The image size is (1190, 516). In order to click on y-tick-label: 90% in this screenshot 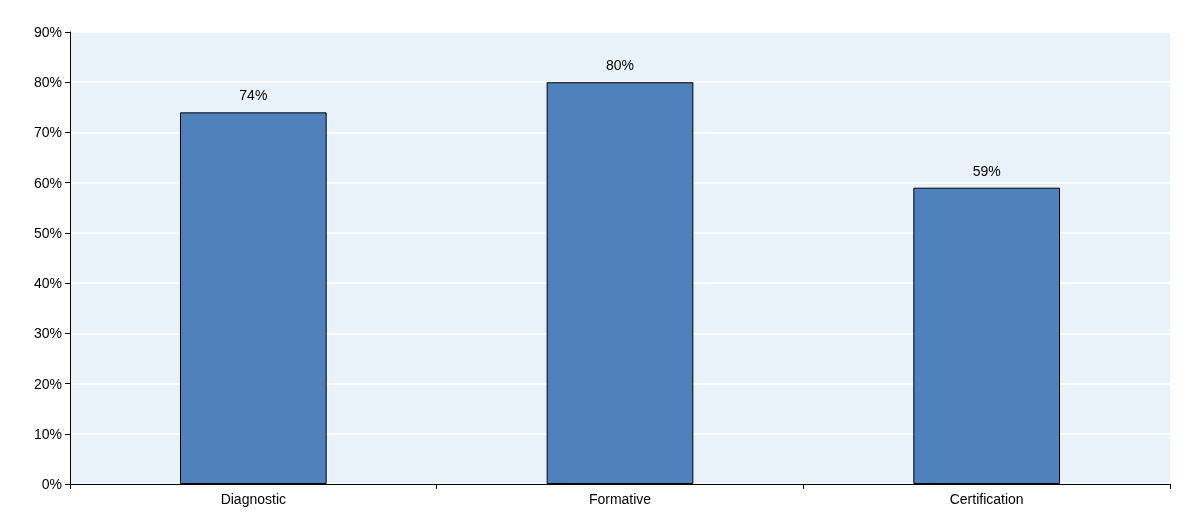, I will do `click(47, 32)`.